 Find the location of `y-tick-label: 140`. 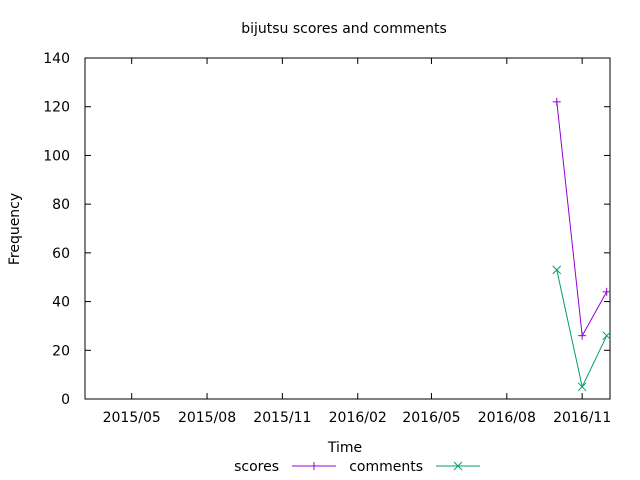

y-tick-label: 140 is located at coordinates (56, 59).